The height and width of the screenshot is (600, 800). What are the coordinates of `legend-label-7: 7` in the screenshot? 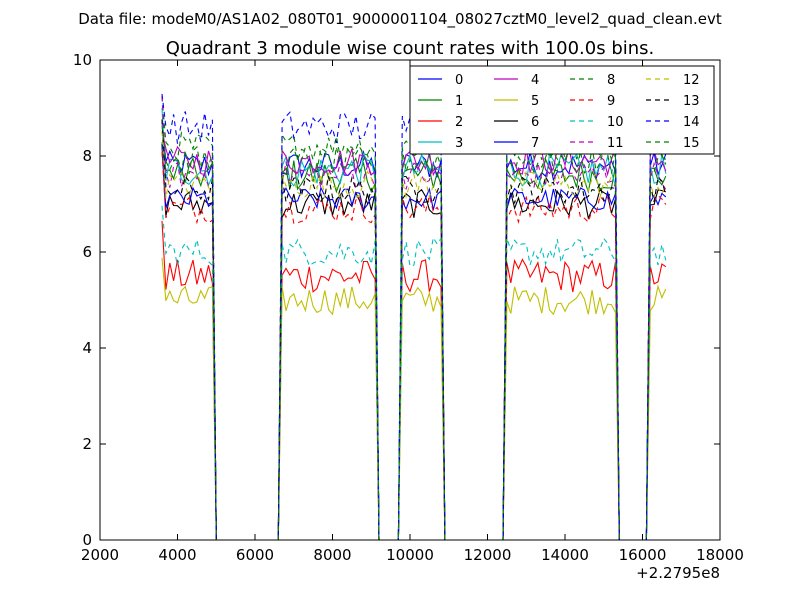 It's located at (535, 143).